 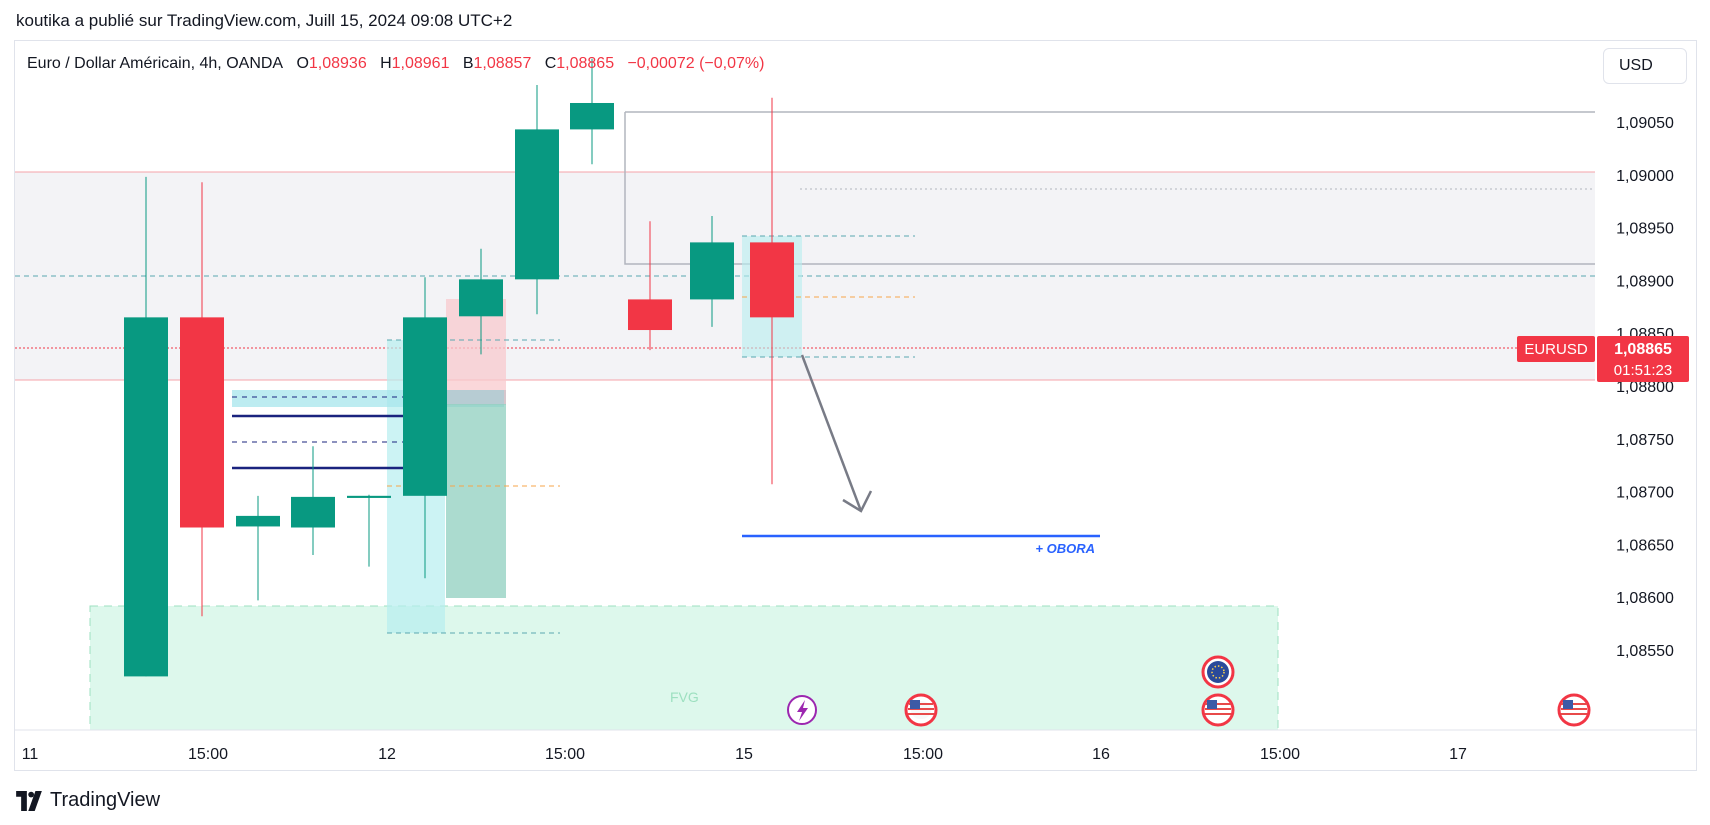 What do you see at coordinates (468, 63) in the screenshot?
I see `legend-low-label: B` at bounding box center [468, 63].